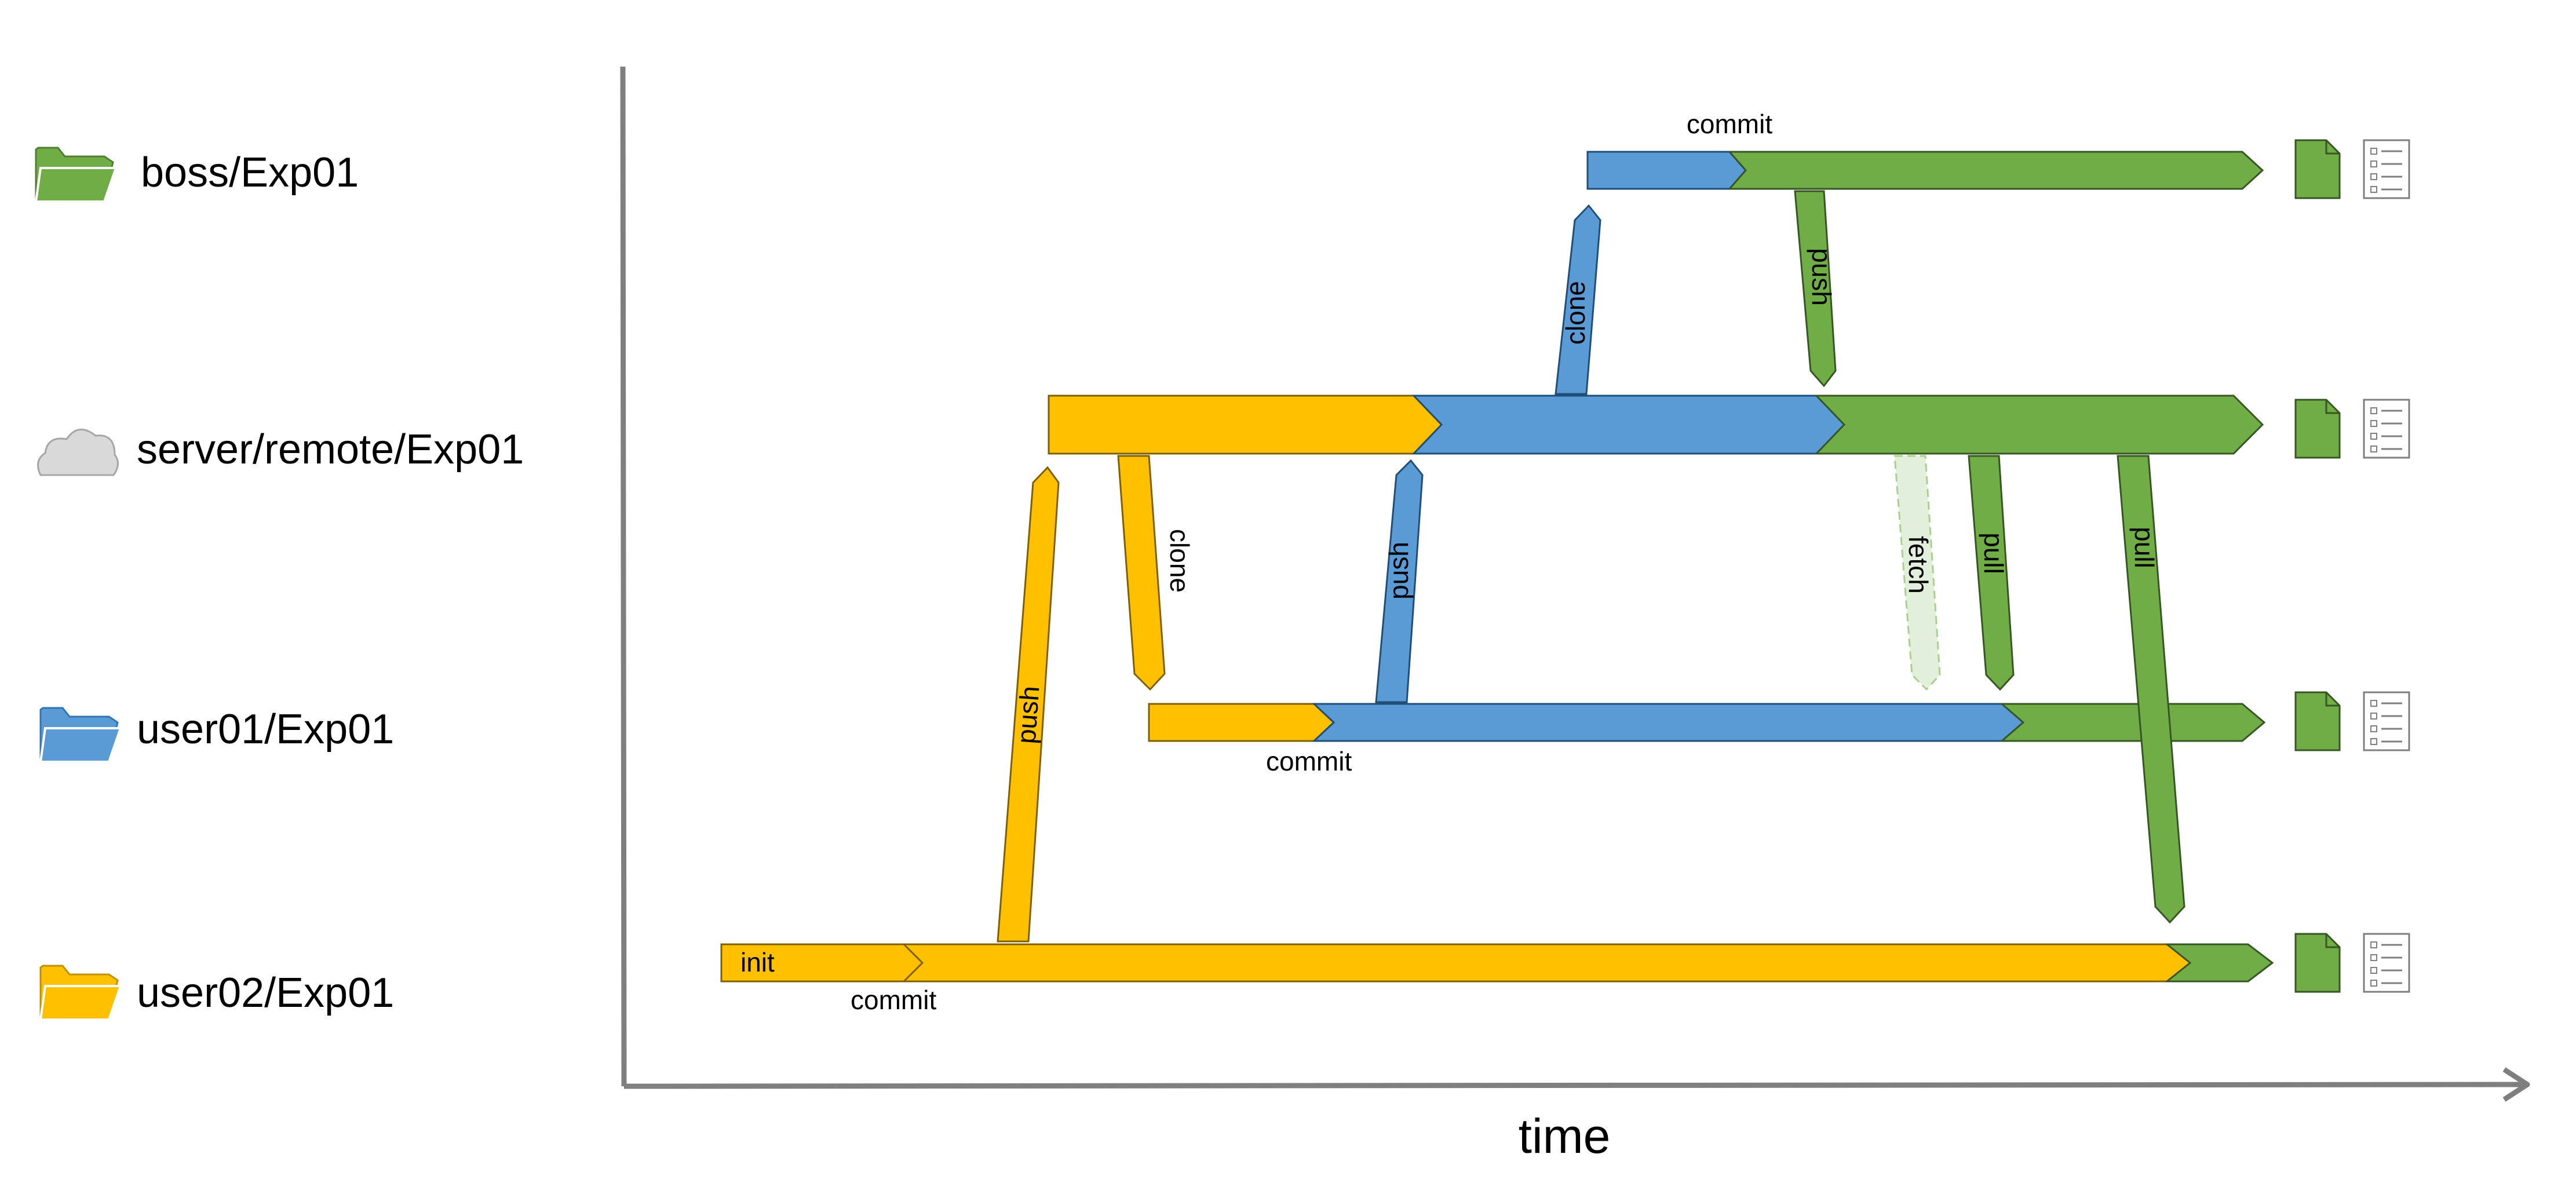 The width and height of the screenshot is (2576, 1194). Describe the element at coordinates (2151, 689) in the screenshot. I see `connector-pull-user02` at that location.